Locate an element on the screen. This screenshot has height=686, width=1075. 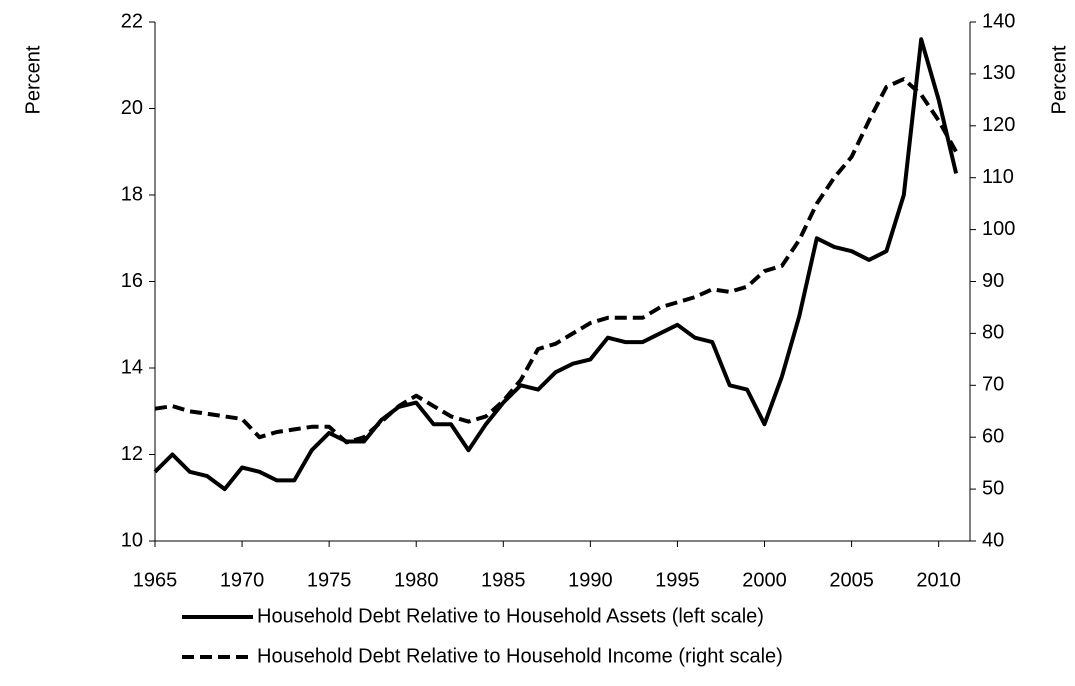
y2-tick-label: 140 is located at coordinates (998, 21).